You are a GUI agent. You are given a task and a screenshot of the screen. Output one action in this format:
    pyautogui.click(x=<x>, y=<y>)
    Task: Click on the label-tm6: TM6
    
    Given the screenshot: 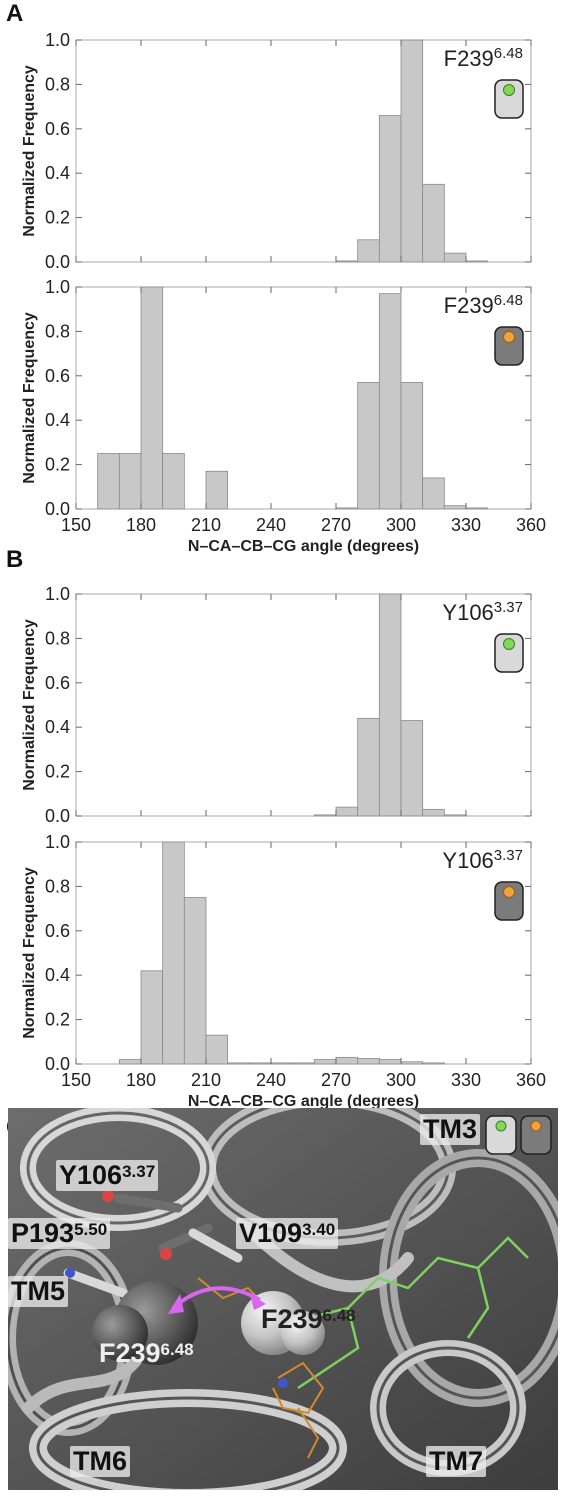 What is the action you would take?
    pyautogui.click(x=100, y=1461)
    